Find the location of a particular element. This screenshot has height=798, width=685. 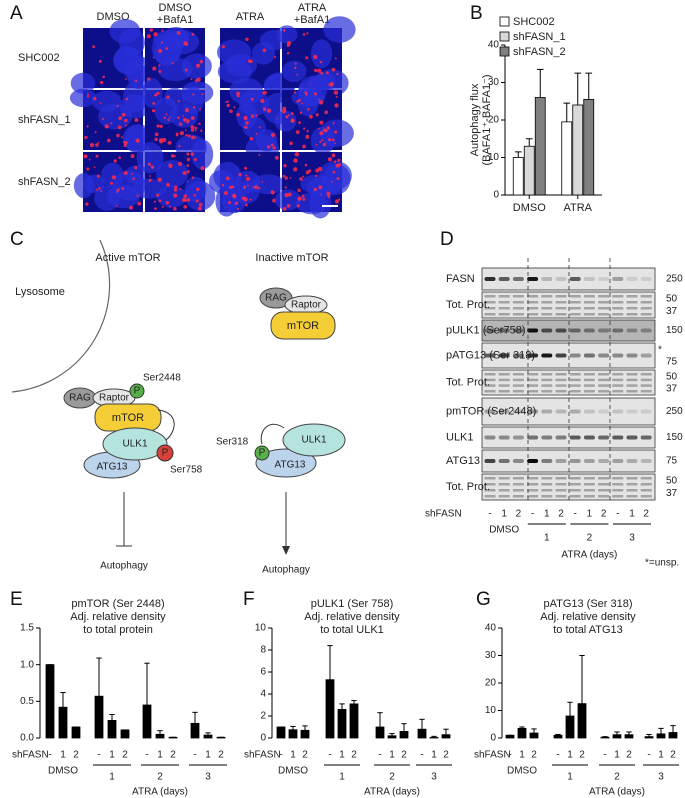

x-tick-label: DMSO is located at coordinates (529, 208).